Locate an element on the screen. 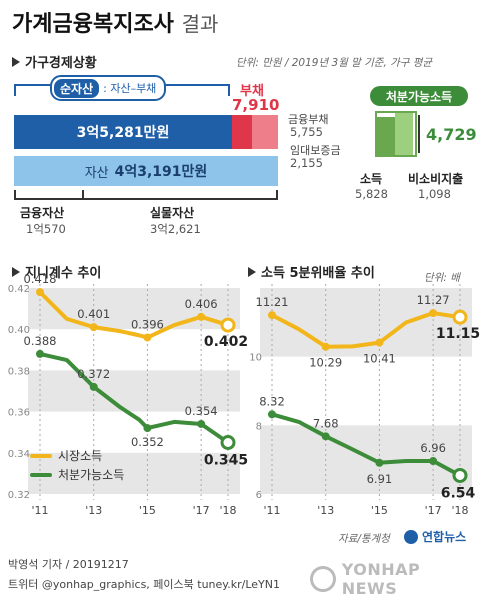  financial-assets-value: 1억570 is located at coordinates (46, 229).